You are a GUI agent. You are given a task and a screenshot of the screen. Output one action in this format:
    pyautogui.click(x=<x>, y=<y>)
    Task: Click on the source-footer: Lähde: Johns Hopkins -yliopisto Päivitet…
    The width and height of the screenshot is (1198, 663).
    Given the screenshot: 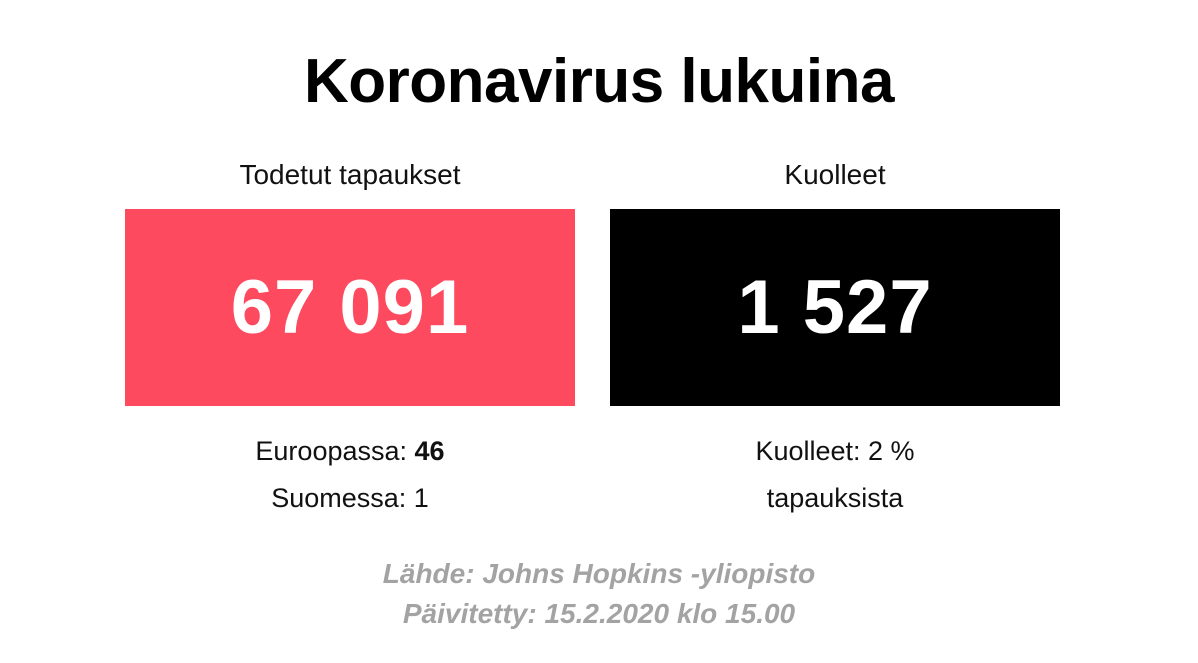 What is the action you would take?
    pyautogui.click(x=599, y=594)
    